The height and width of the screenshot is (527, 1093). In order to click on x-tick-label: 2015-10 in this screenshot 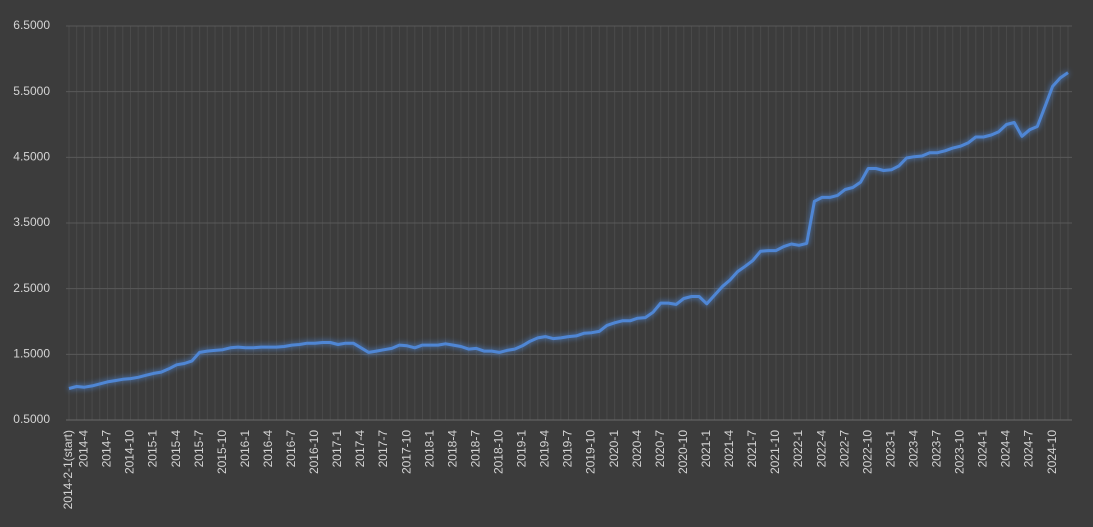, I will do `click(222, 452)`.